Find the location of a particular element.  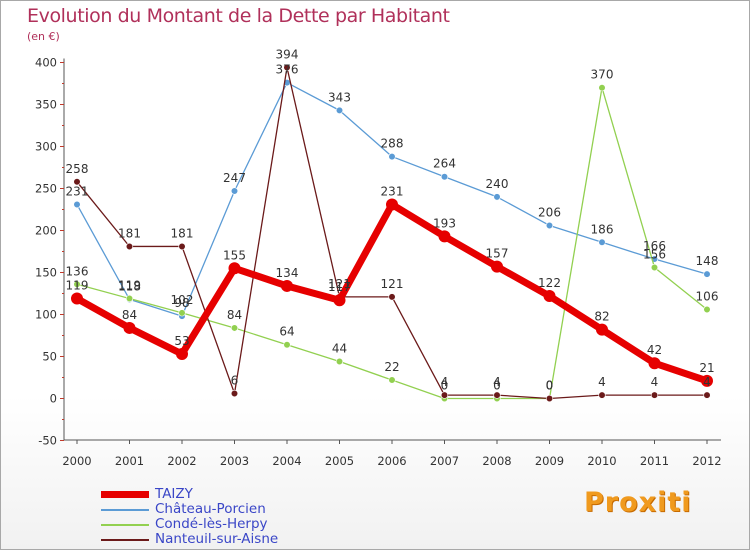

y-tick-label: 150 is located at coordinates (46, 273).